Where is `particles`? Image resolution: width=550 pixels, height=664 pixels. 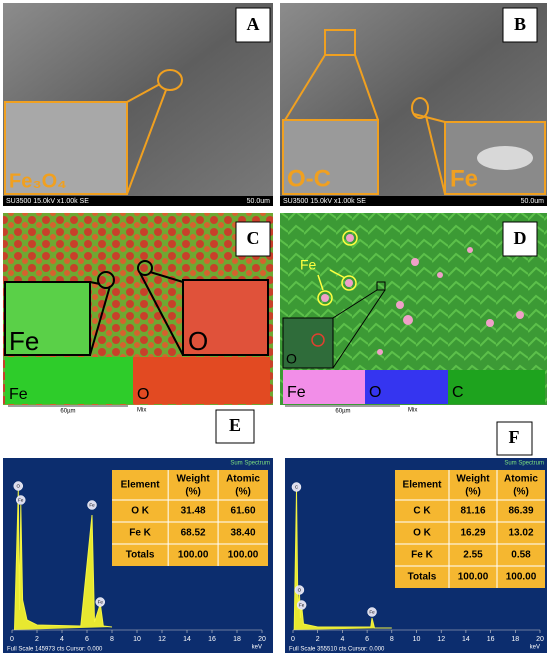
particles is located at coordinates (422, 294).